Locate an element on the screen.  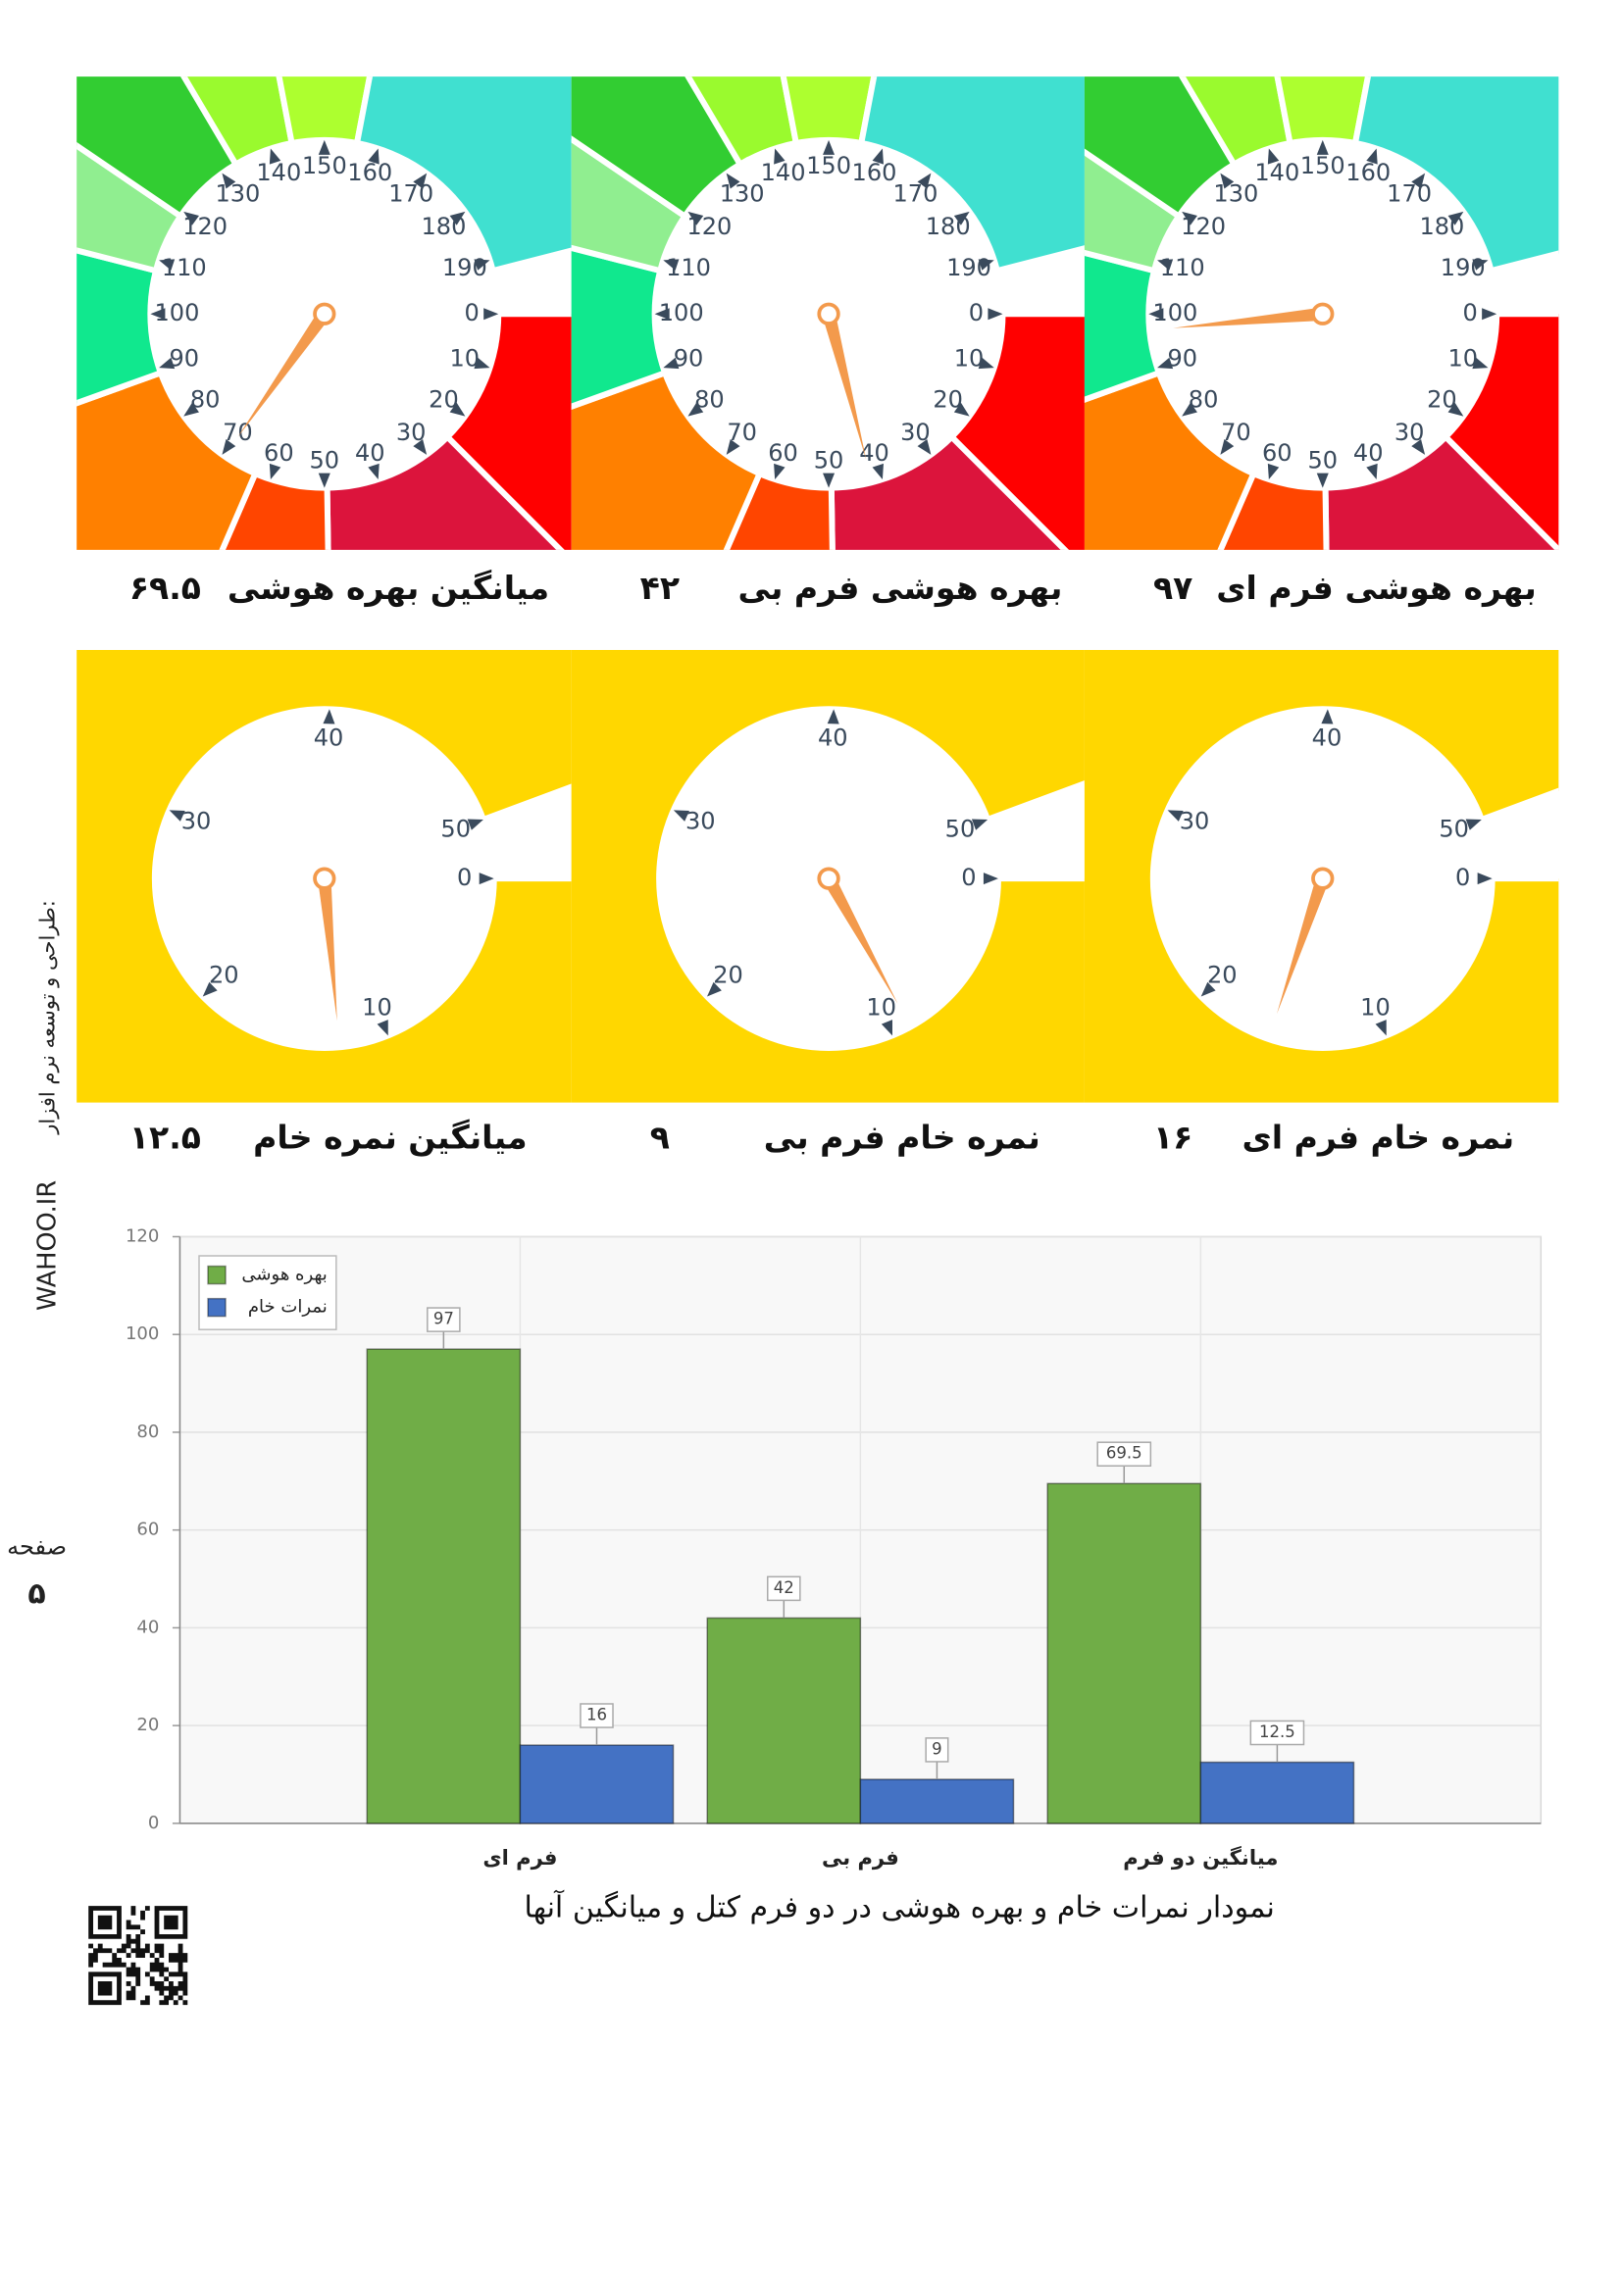
gauge-title: بهره هوشی فرم ای is located at coordinates (1377, 588).